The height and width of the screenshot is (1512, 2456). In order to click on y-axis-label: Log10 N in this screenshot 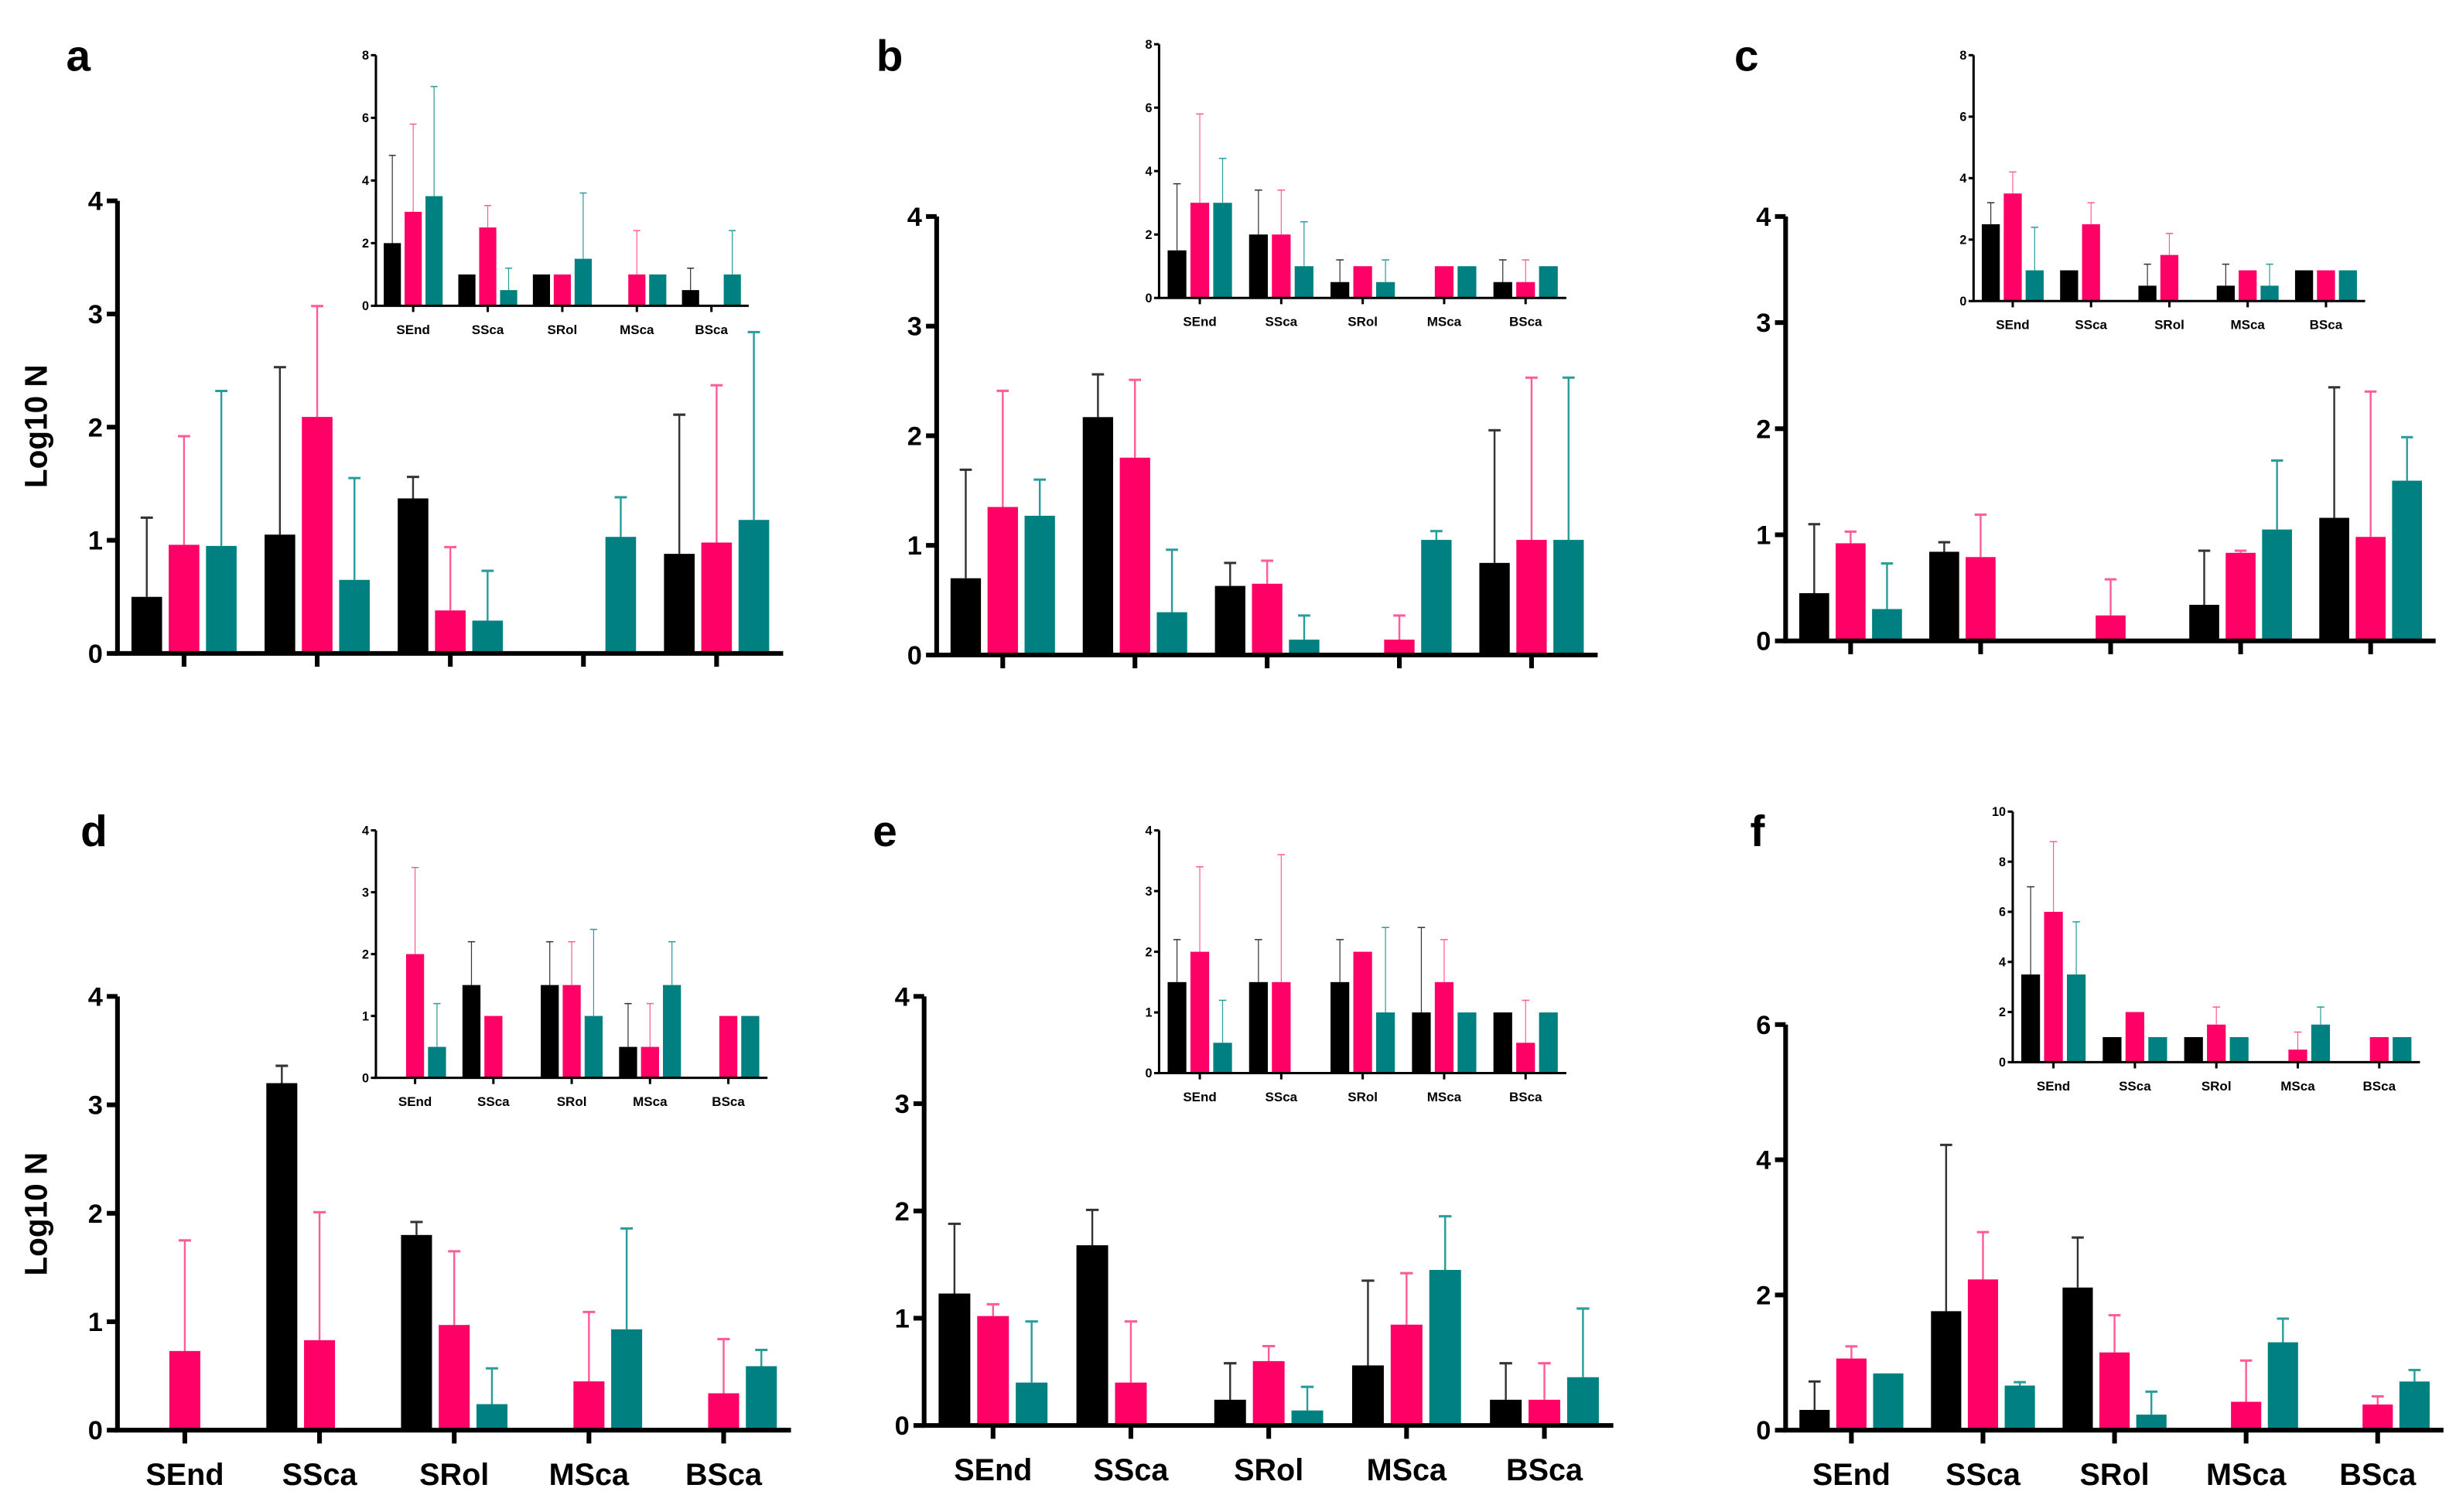, I will do `click(36, 1214)`.